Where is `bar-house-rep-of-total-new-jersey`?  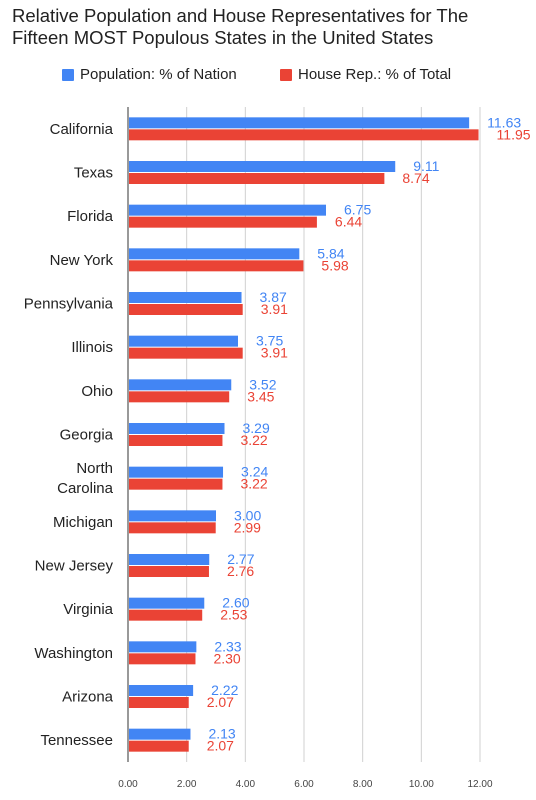
bar-house-rep-of-total-new-jersey is located at coordinates (169, 571).